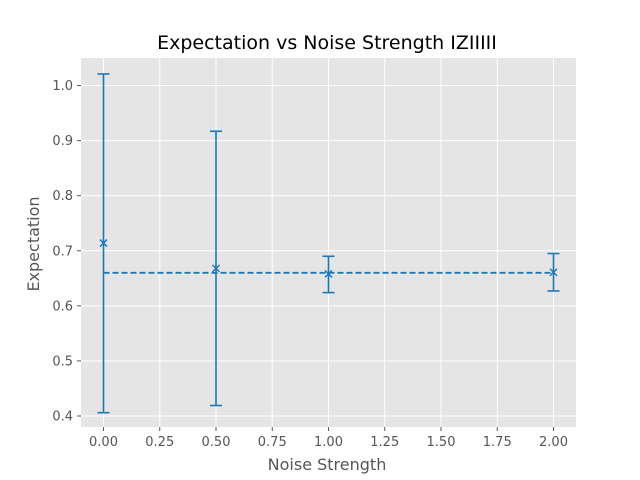  What do you see at coordinates (159, 442) in the screenshot?
I see `x-tick-label: 0.25` at bounding box center [159, 442].